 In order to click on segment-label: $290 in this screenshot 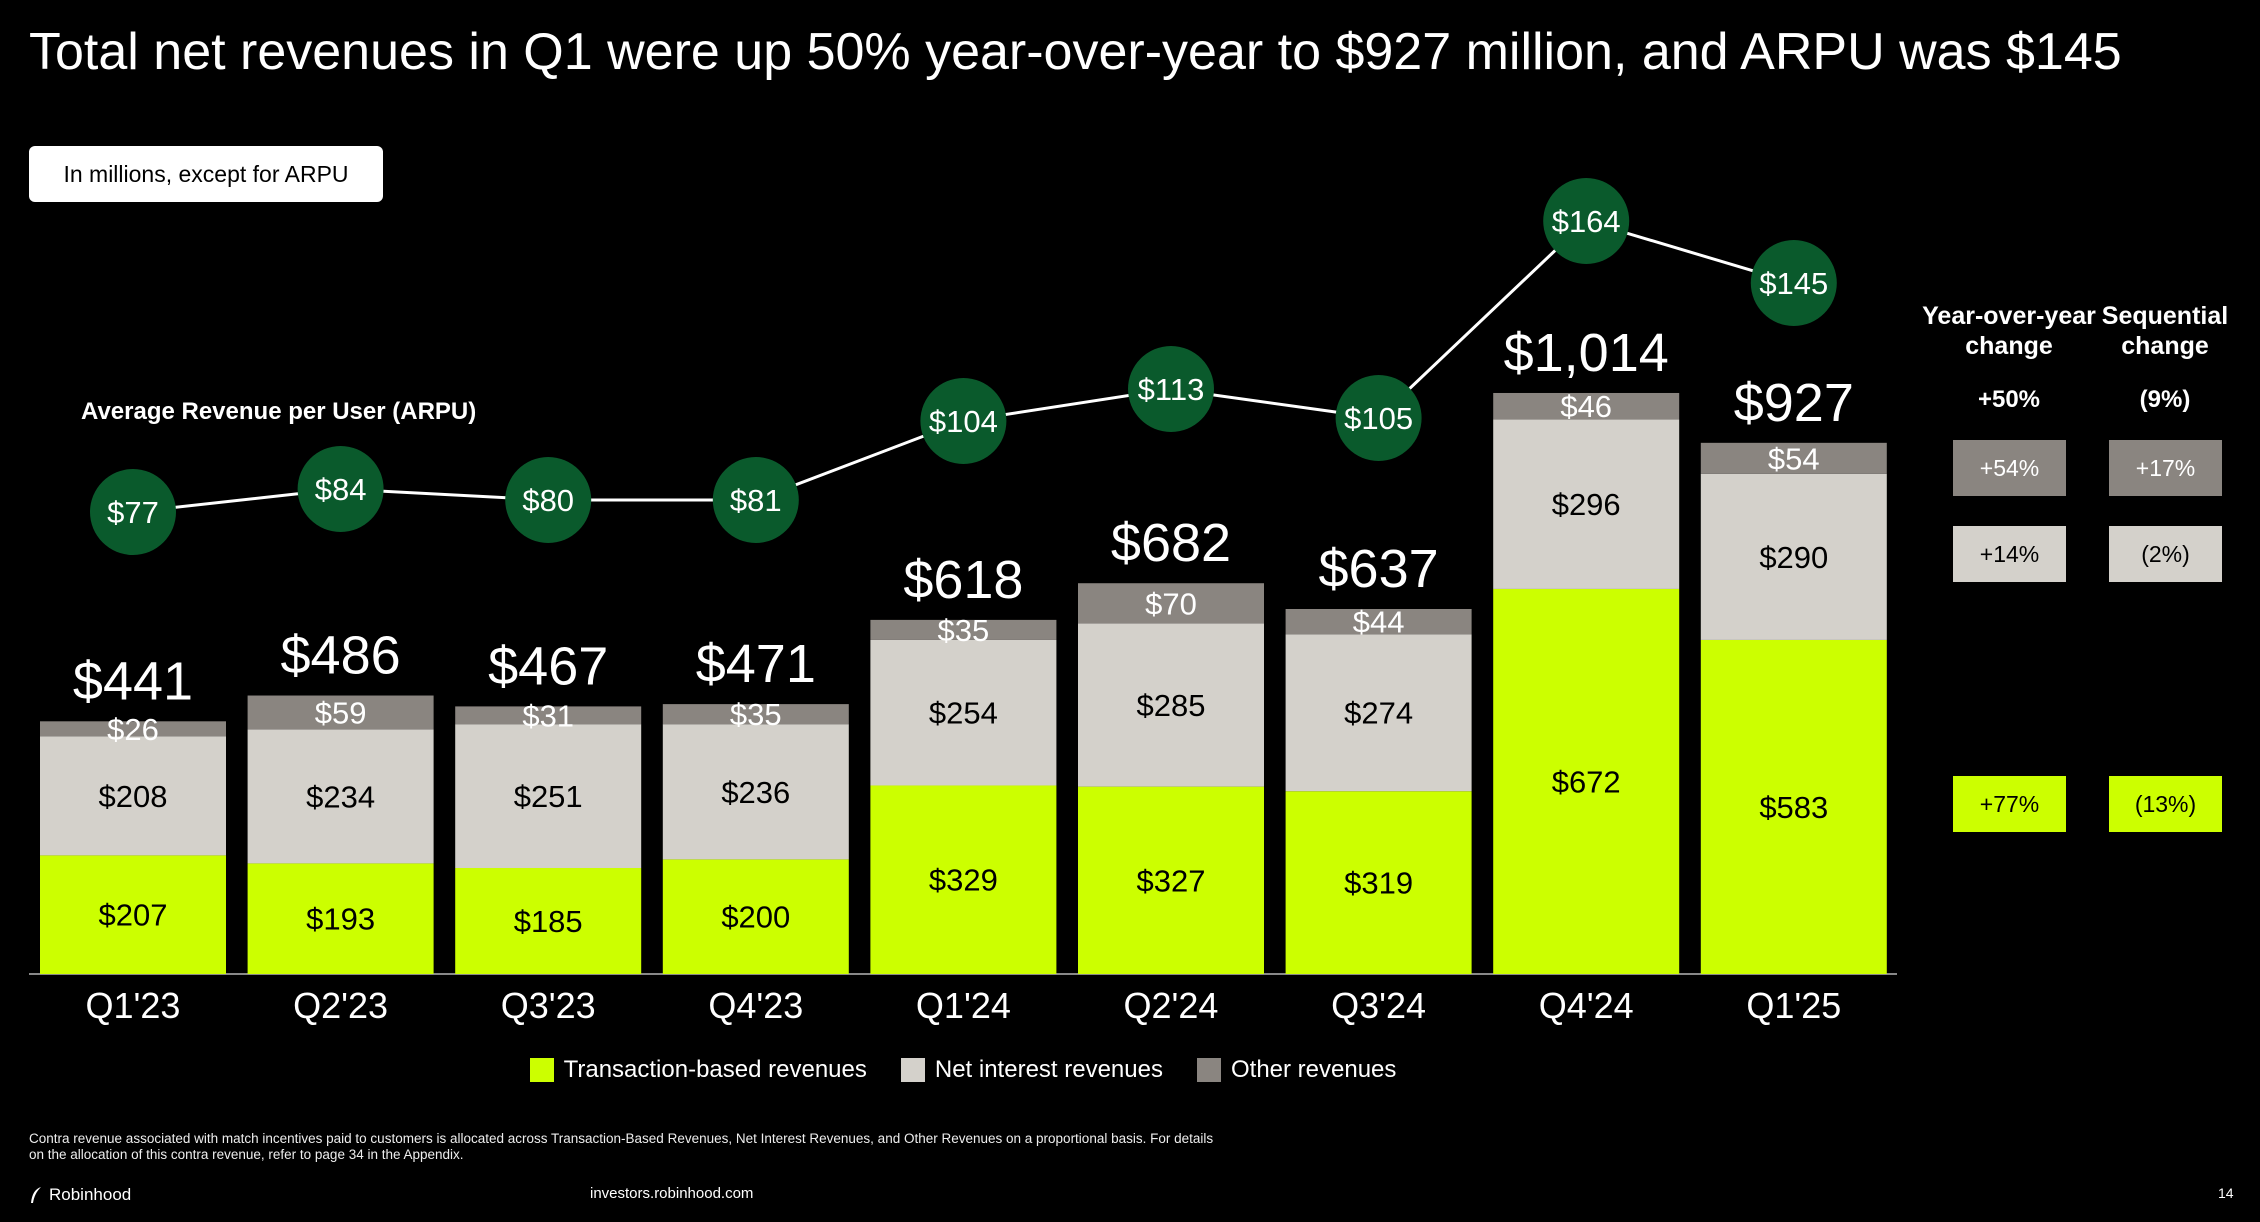, I will do `click(1793, 557)`.